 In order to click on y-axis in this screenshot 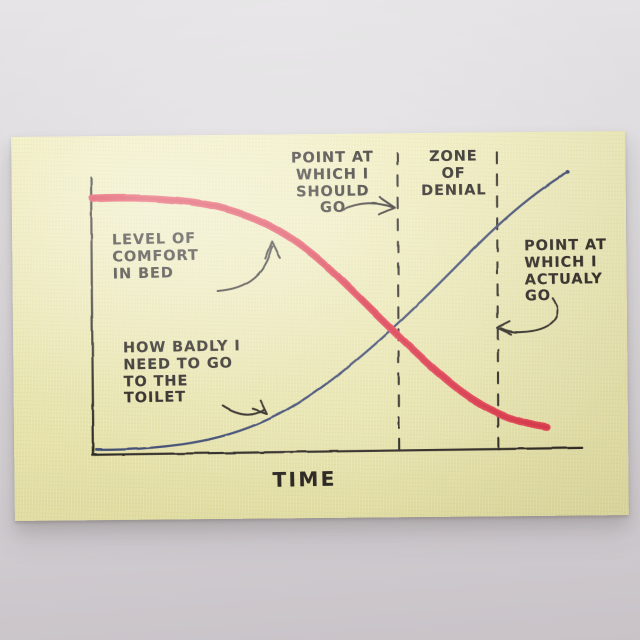, I will do `click(92, 316)`.